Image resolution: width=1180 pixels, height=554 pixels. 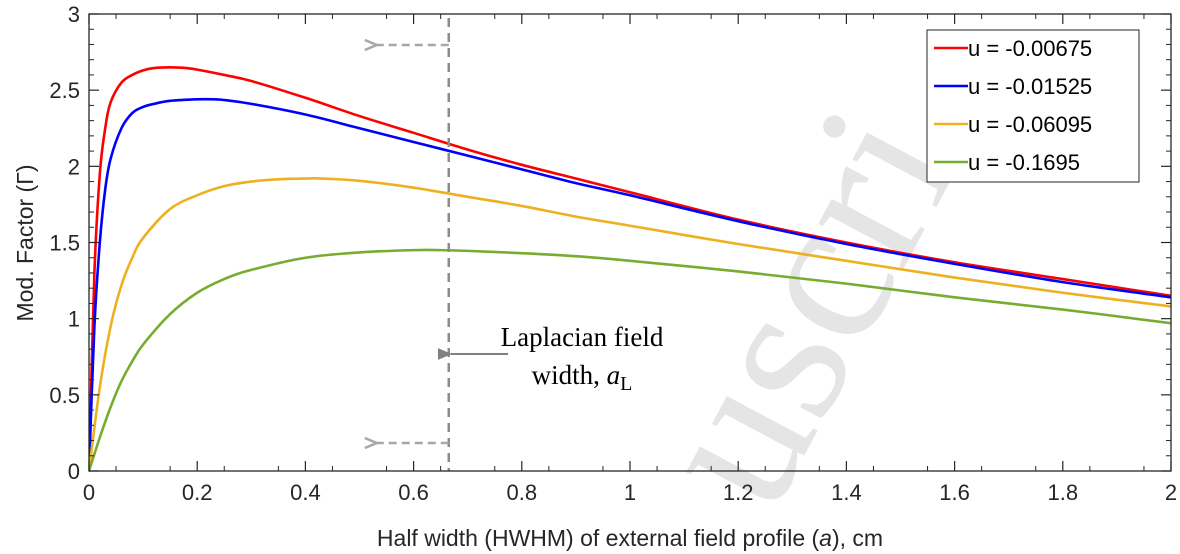 What do you see at coordinates (569, 375) in the screenshot?
I see `annotation-line2-text: width,` at bounding box center [569, 375].